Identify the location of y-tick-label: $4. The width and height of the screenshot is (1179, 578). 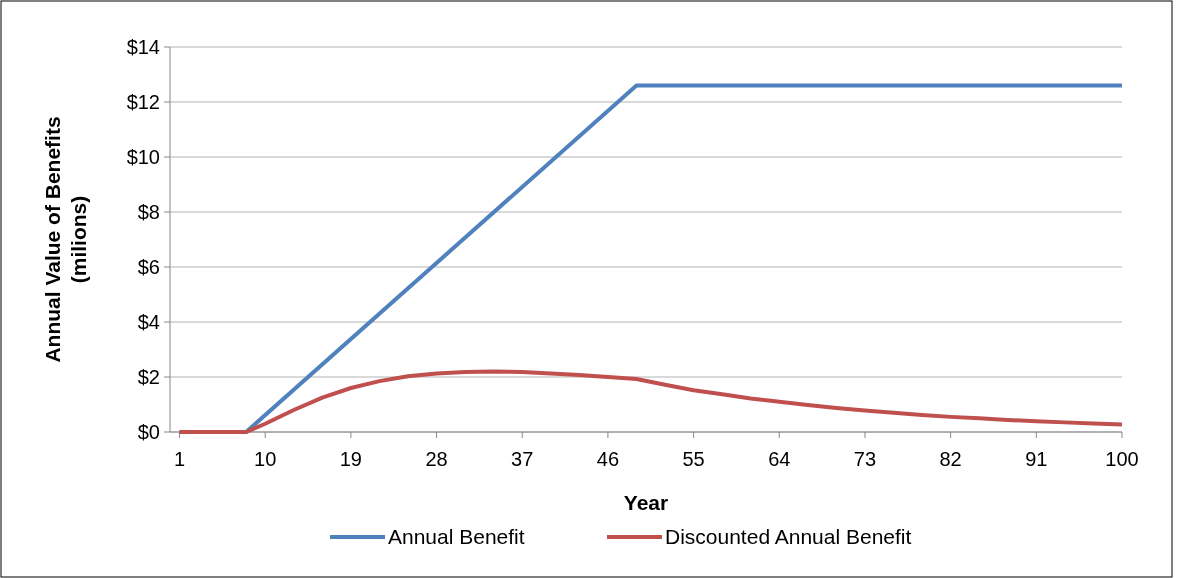
(148, 322).